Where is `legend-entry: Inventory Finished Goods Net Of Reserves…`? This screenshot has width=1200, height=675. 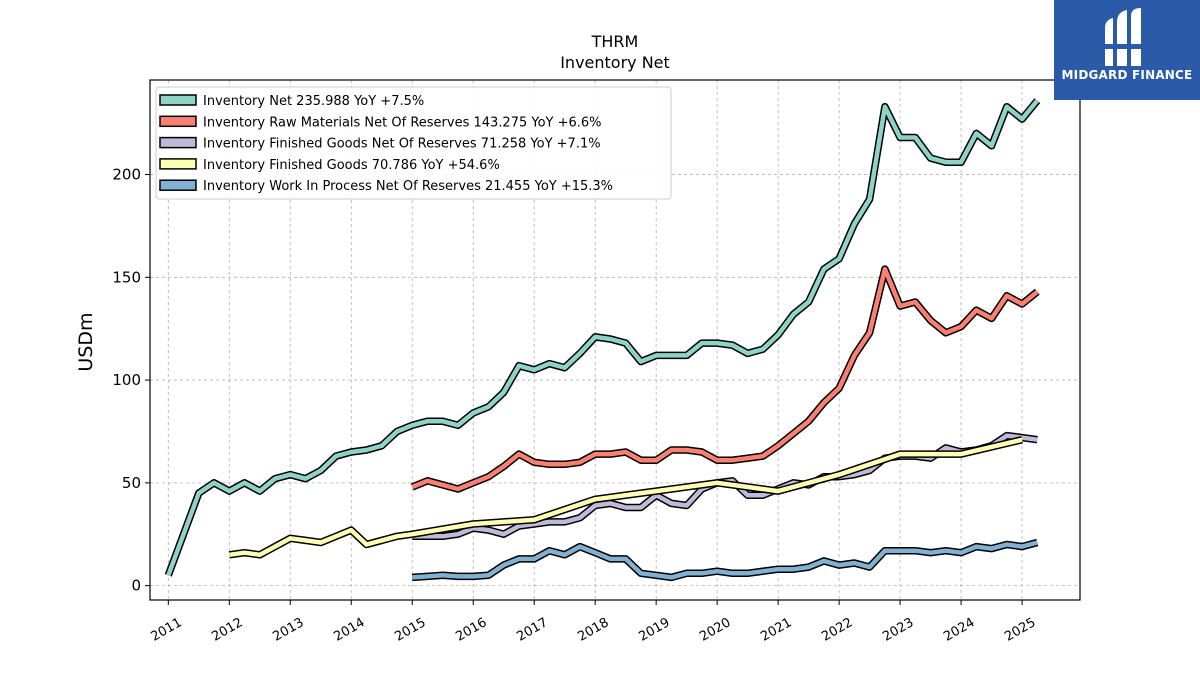
legend-entry: Inventory Finished Goods Net Of Reserves… is located at coordinates (402, 144).